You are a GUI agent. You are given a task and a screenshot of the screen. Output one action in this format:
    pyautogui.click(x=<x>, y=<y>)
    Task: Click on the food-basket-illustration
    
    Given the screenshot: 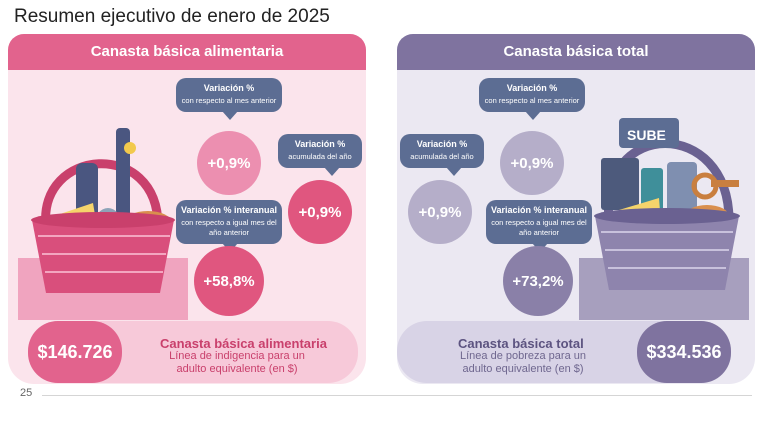 What is the action you would take?
    pyautogui.click(x=103, y=224)
    